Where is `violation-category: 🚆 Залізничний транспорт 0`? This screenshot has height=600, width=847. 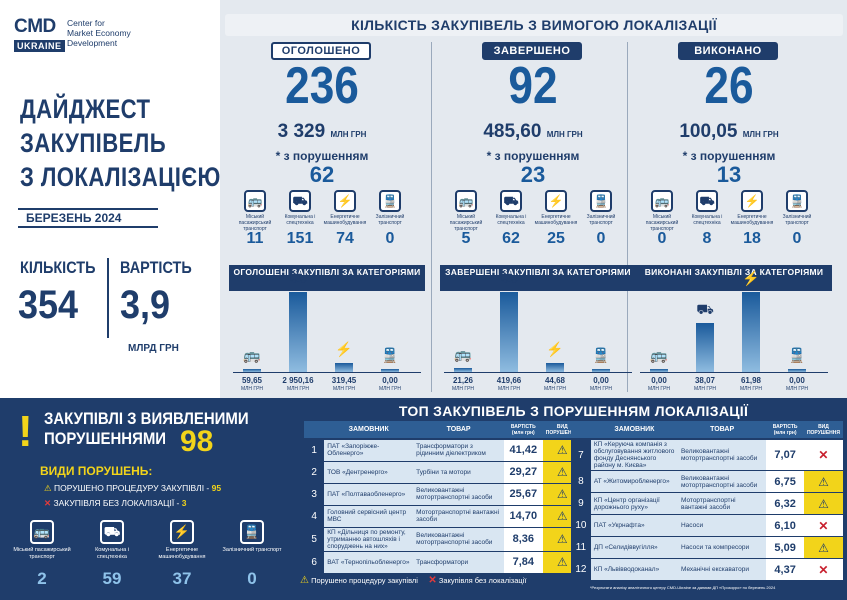
violation-category: 🚆 Залізничний транспорт 0 is located at coordinates (252, 554).